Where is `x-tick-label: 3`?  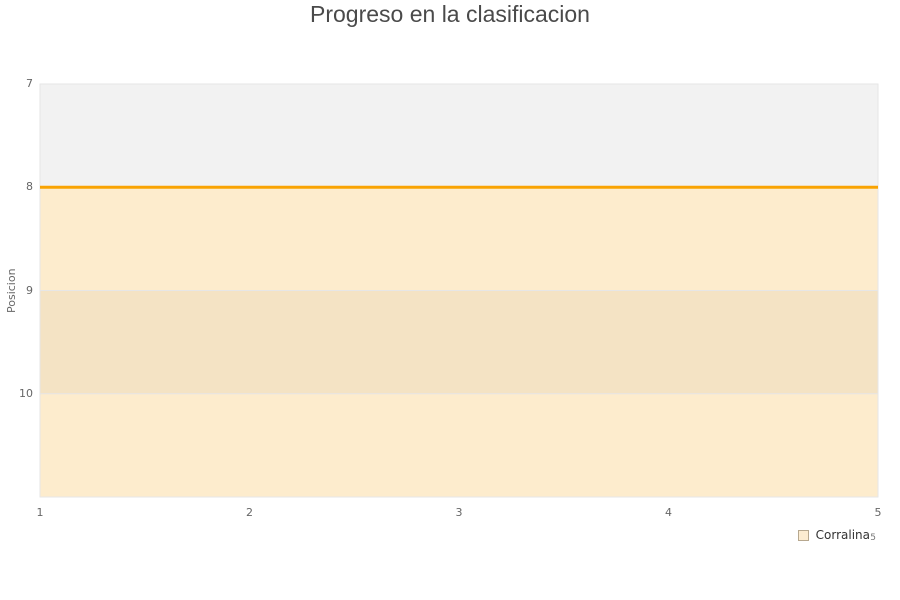
x-tick-label: 3 is located at coordinates (459, 512).